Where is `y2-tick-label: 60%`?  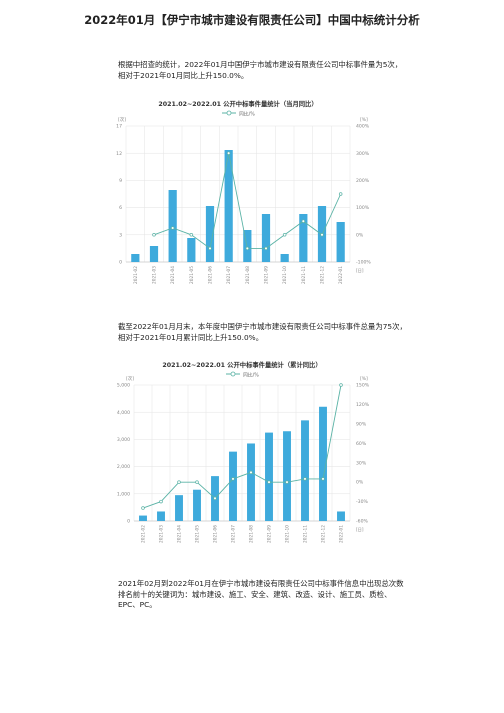 y2-tick-label: 60% is located at coordinates (361, 444).